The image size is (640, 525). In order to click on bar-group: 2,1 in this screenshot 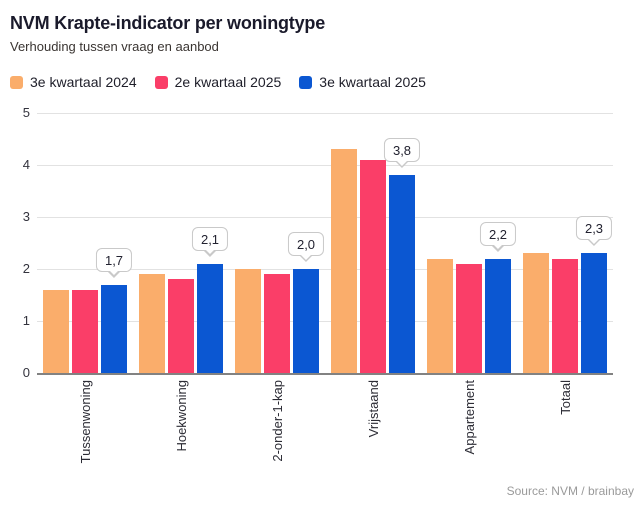, I will do `click(181, 244)`.